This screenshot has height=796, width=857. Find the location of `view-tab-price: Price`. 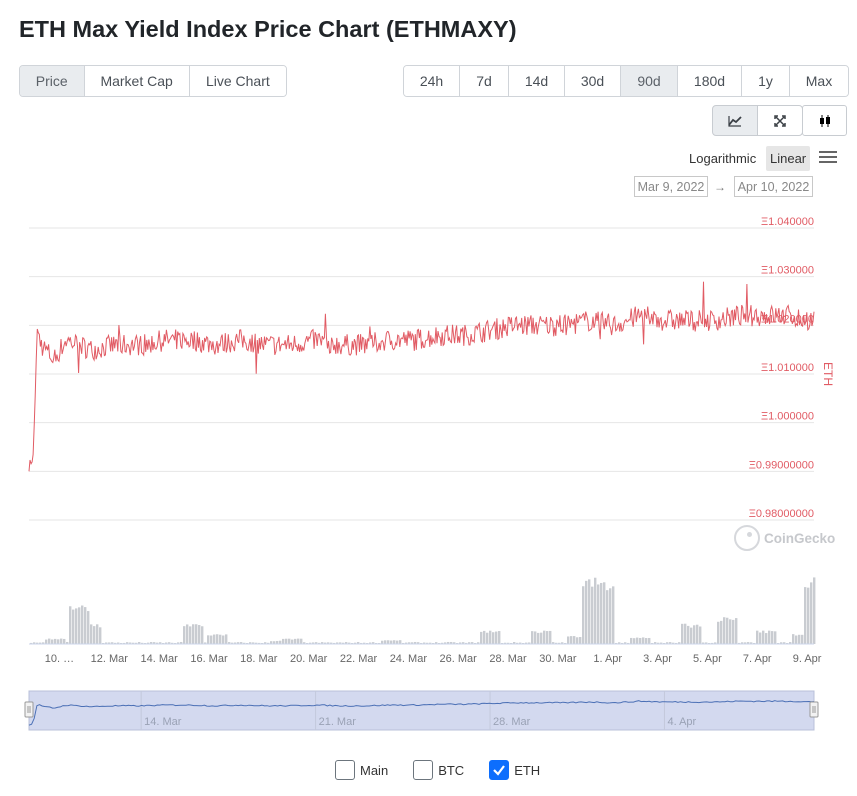

view-tab-price: Price is located at coordinates (52, 81).